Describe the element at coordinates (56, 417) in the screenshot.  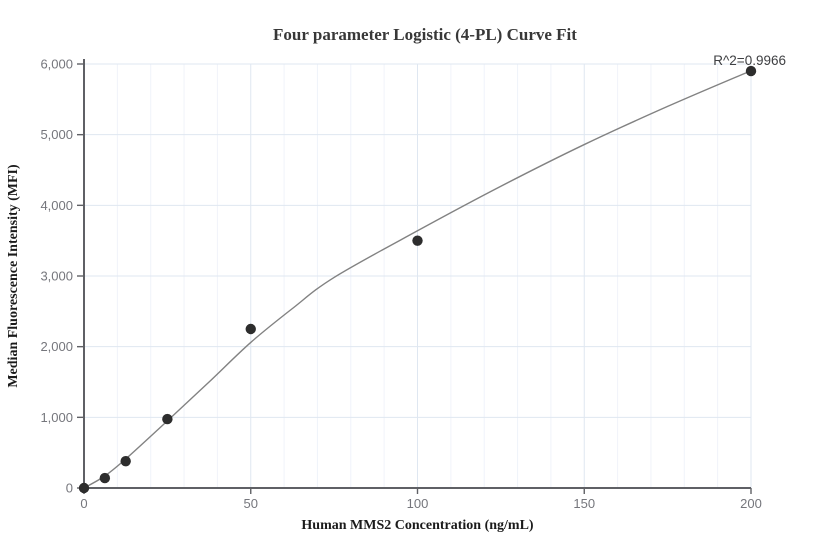
I see `y-tick-label: 1,000` at that location.